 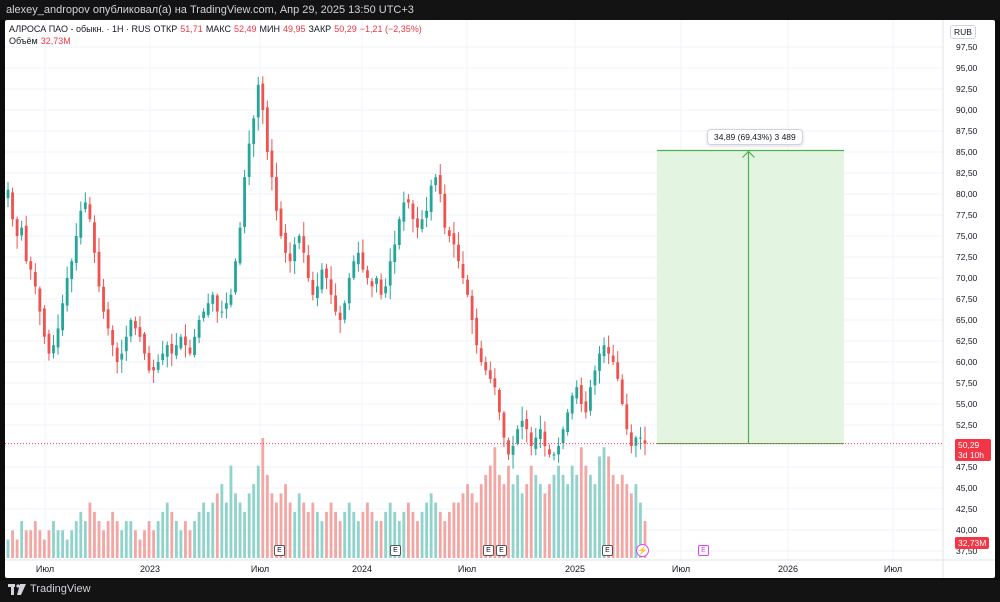 I want to click on legend-high-label: МАКС, so click(x=218, y=29).